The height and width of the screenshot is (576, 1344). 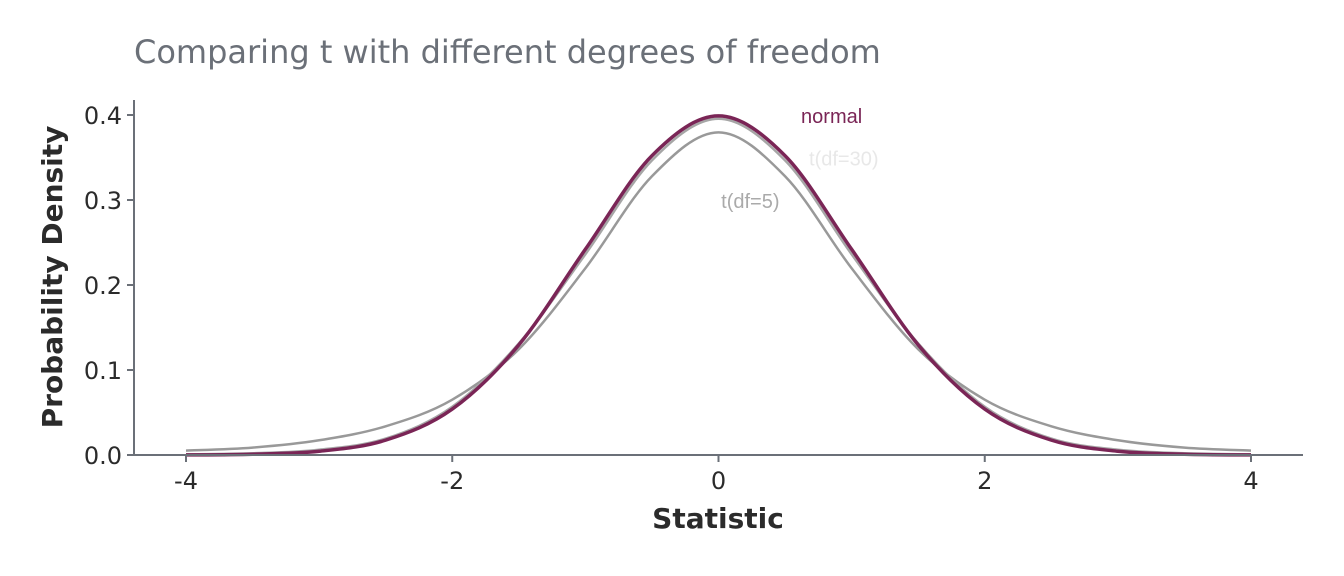 I want to click on y-tick-label: 0.0, so click(x=103, y=456).